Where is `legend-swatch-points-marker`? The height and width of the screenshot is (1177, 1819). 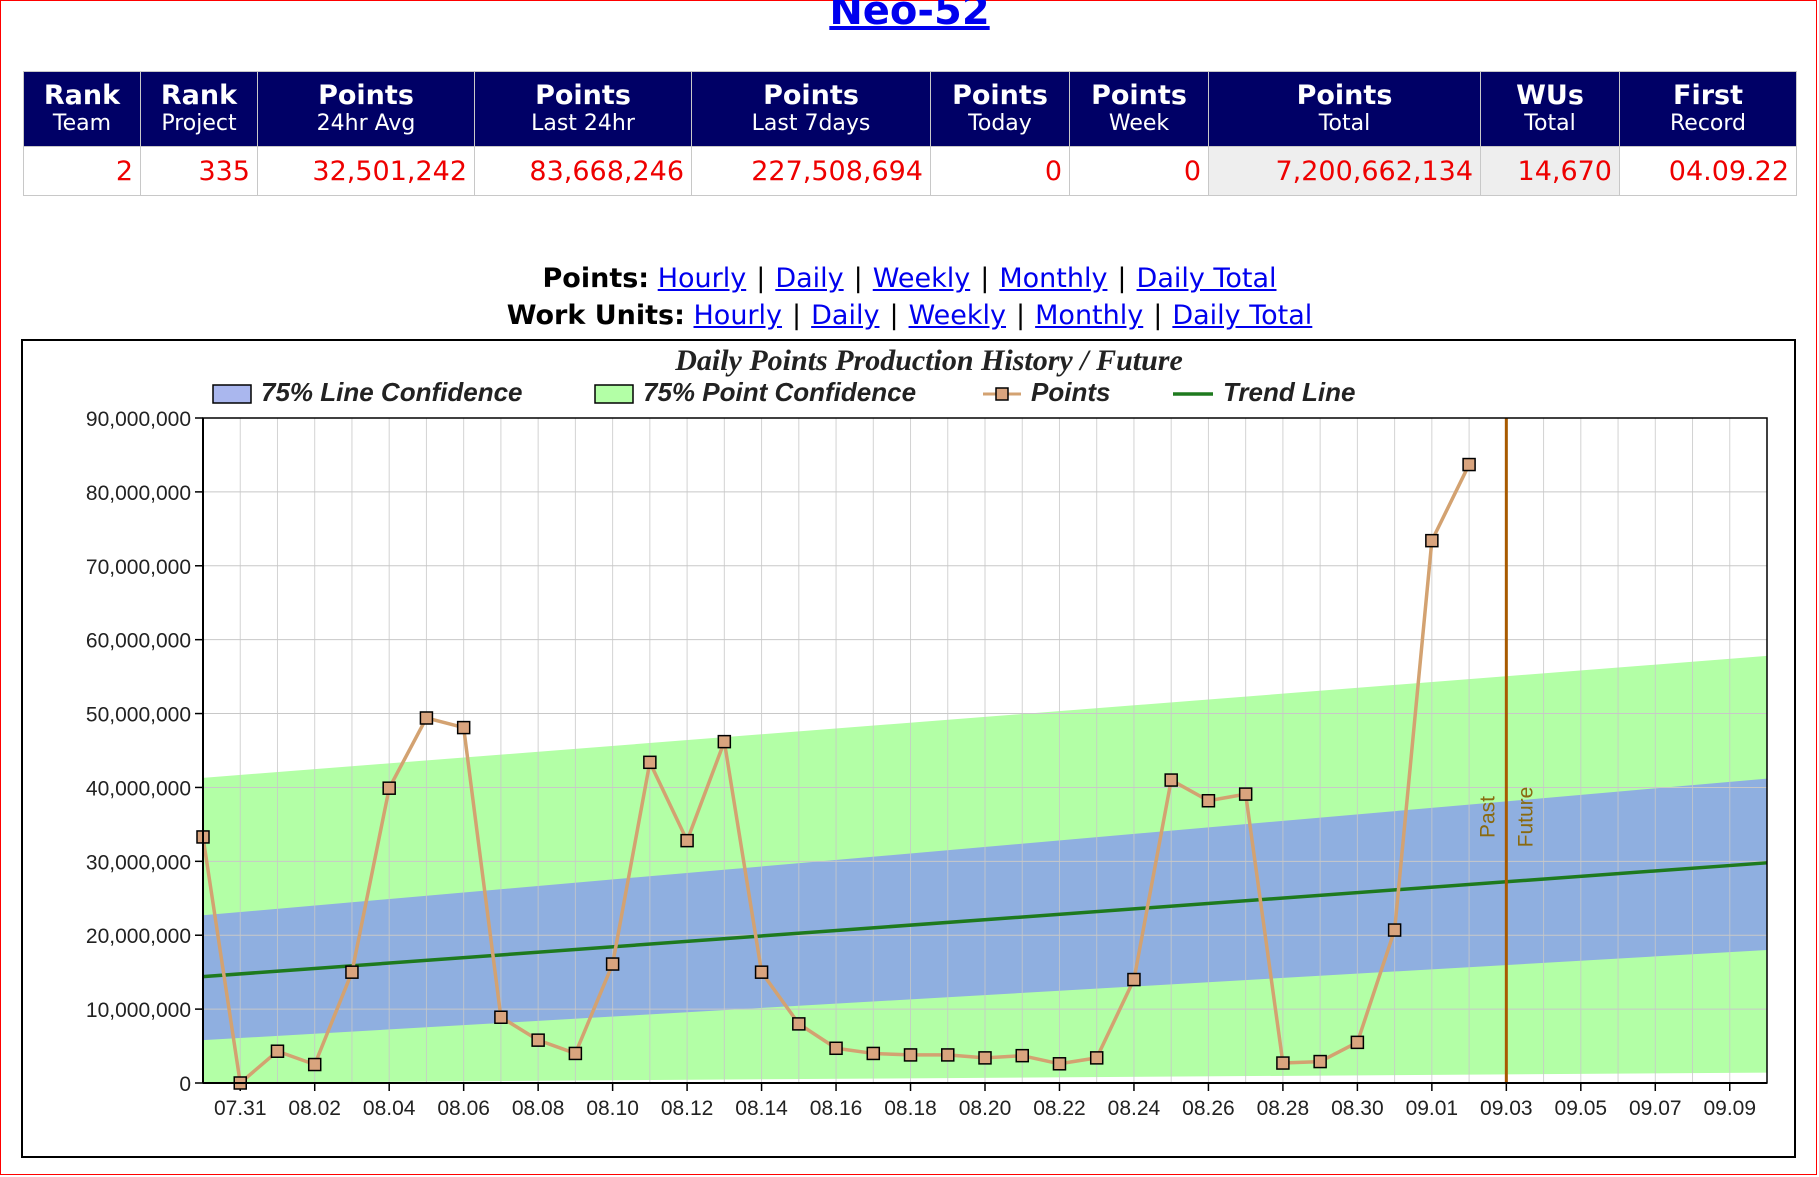 legend-swatch-points-marker is located at coordinates (1002, 394).